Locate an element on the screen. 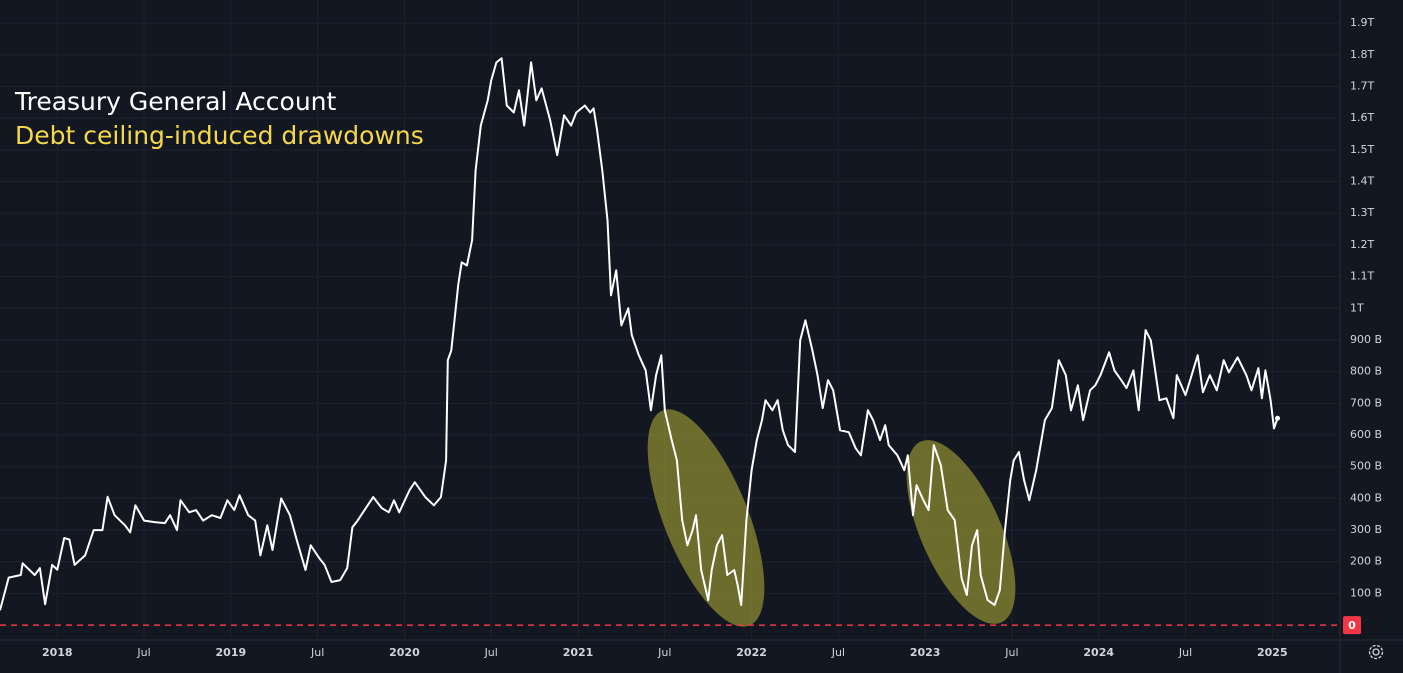  x-tick-label: 2018 is located at coordinates (57, 652).